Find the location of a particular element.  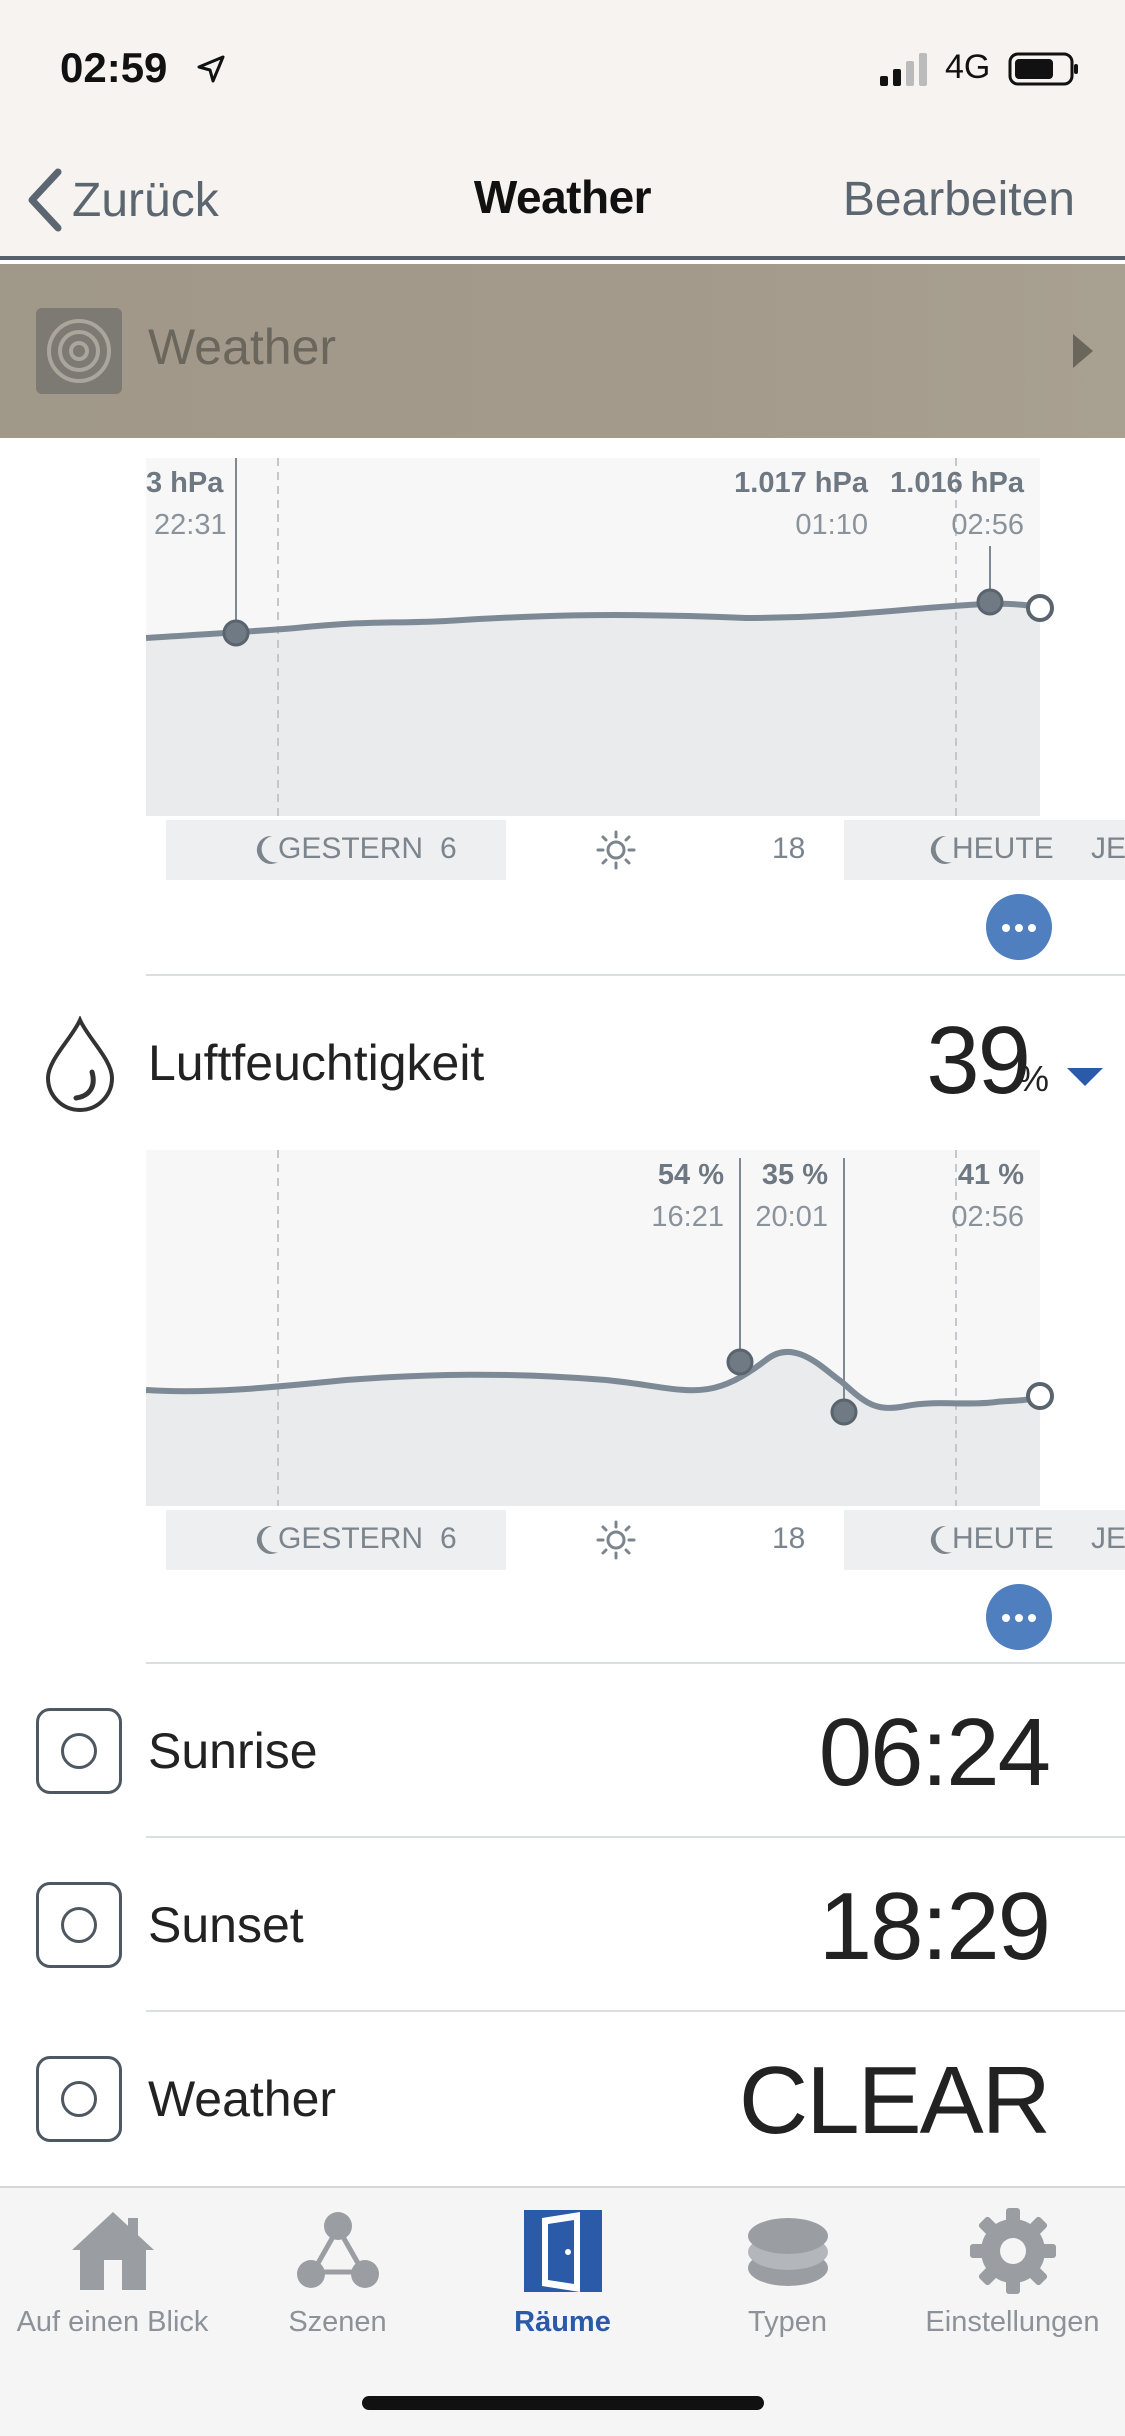

marker-time: 16:21 is located at coordinates (687, 1217).